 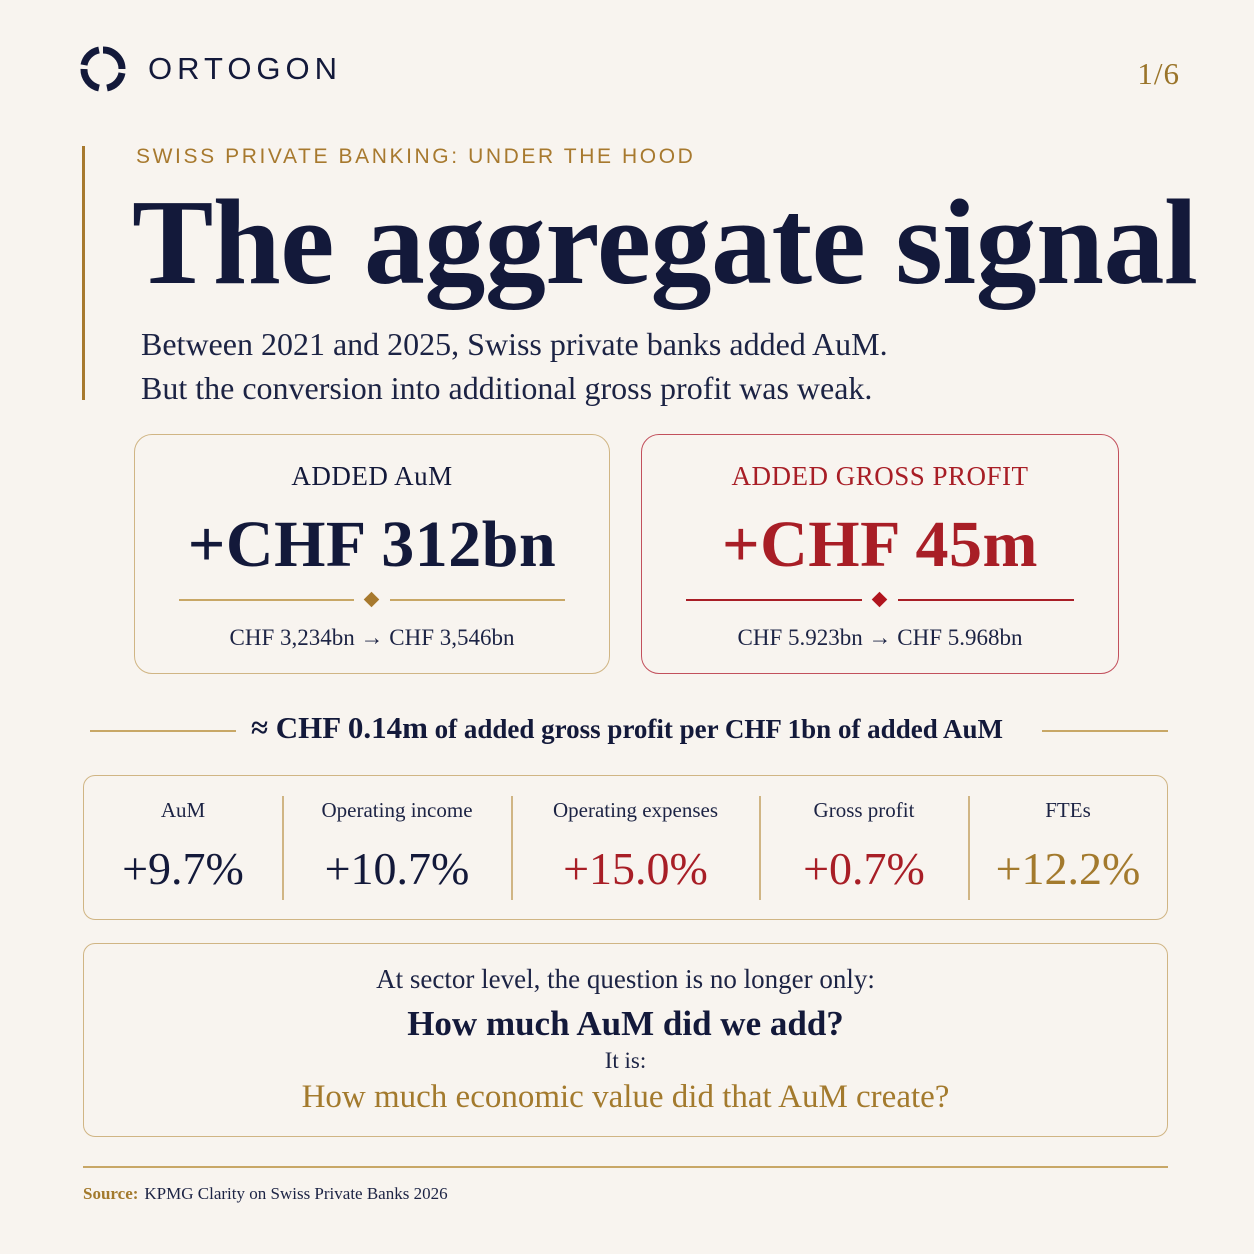 I want to click on ratio-value: ≈ CHF 0.14m, so click(x=339, y=727).